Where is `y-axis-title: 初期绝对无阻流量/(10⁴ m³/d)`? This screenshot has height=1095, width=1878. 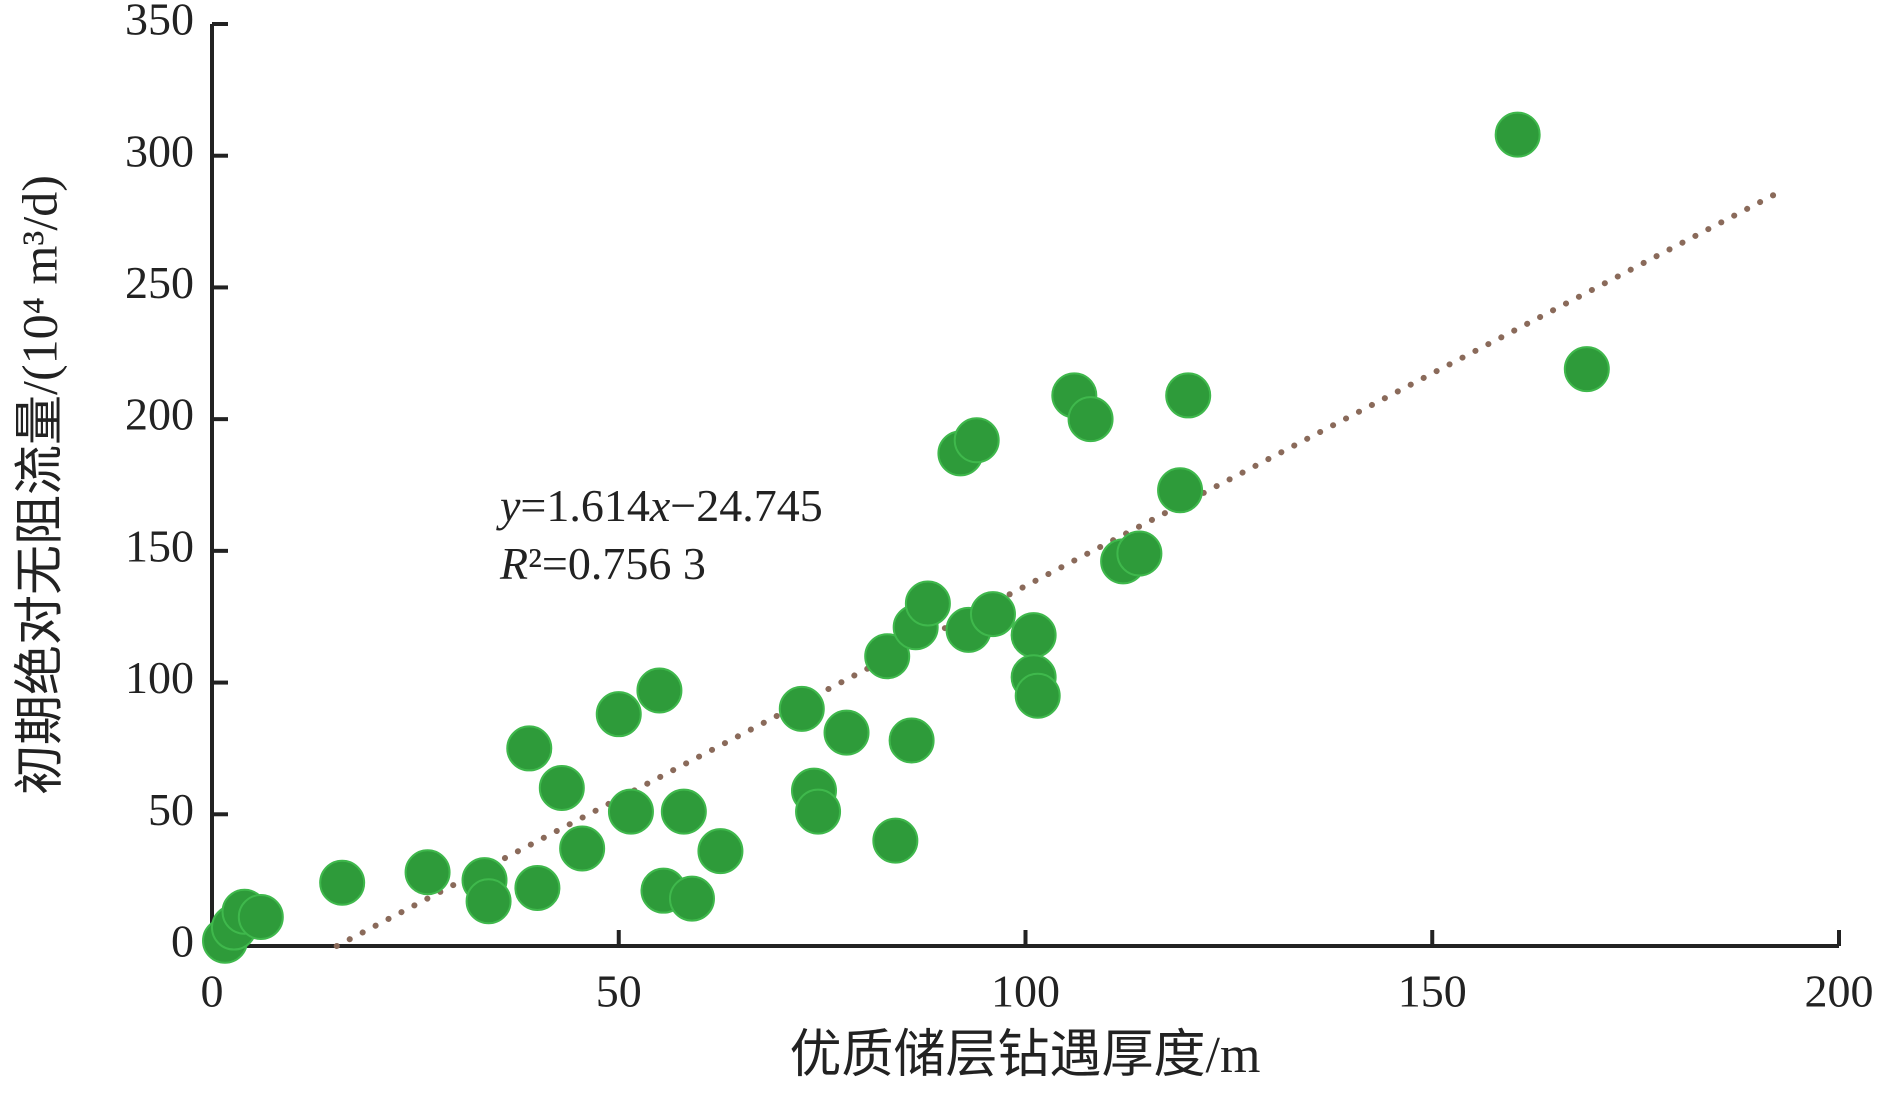 y-axis-title: 初期绝对无阻流量/(10⁴ m³/d) is located at coordinates (39, 485).